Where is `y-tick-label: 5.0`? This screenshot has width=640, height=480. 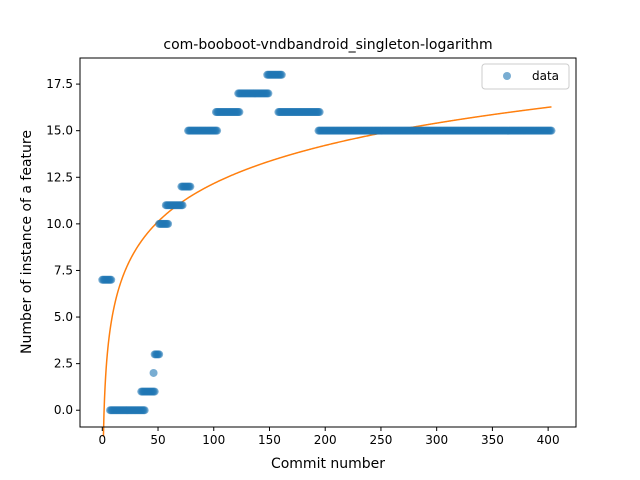
y-tick-label: 5.0 is located at coordinates (63, 317).